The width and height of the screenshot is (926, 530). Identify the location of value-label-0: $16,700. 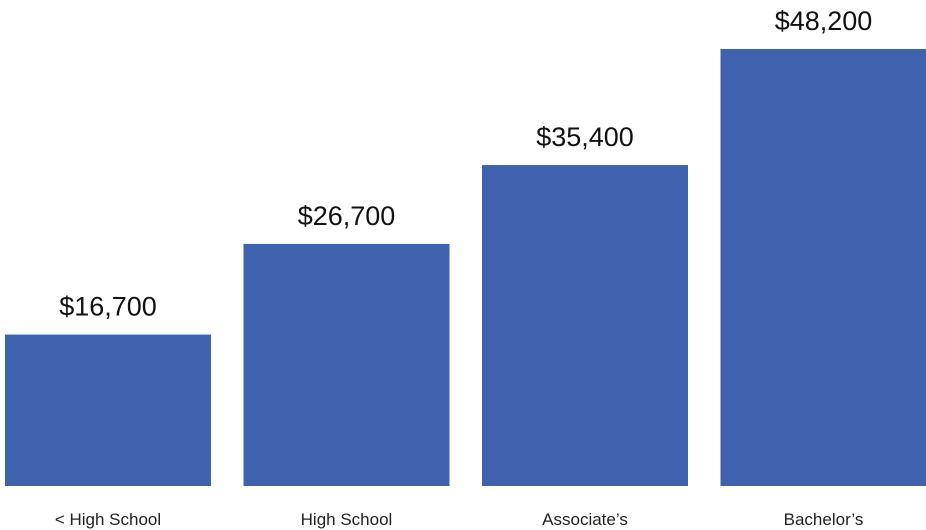
(108, 307).